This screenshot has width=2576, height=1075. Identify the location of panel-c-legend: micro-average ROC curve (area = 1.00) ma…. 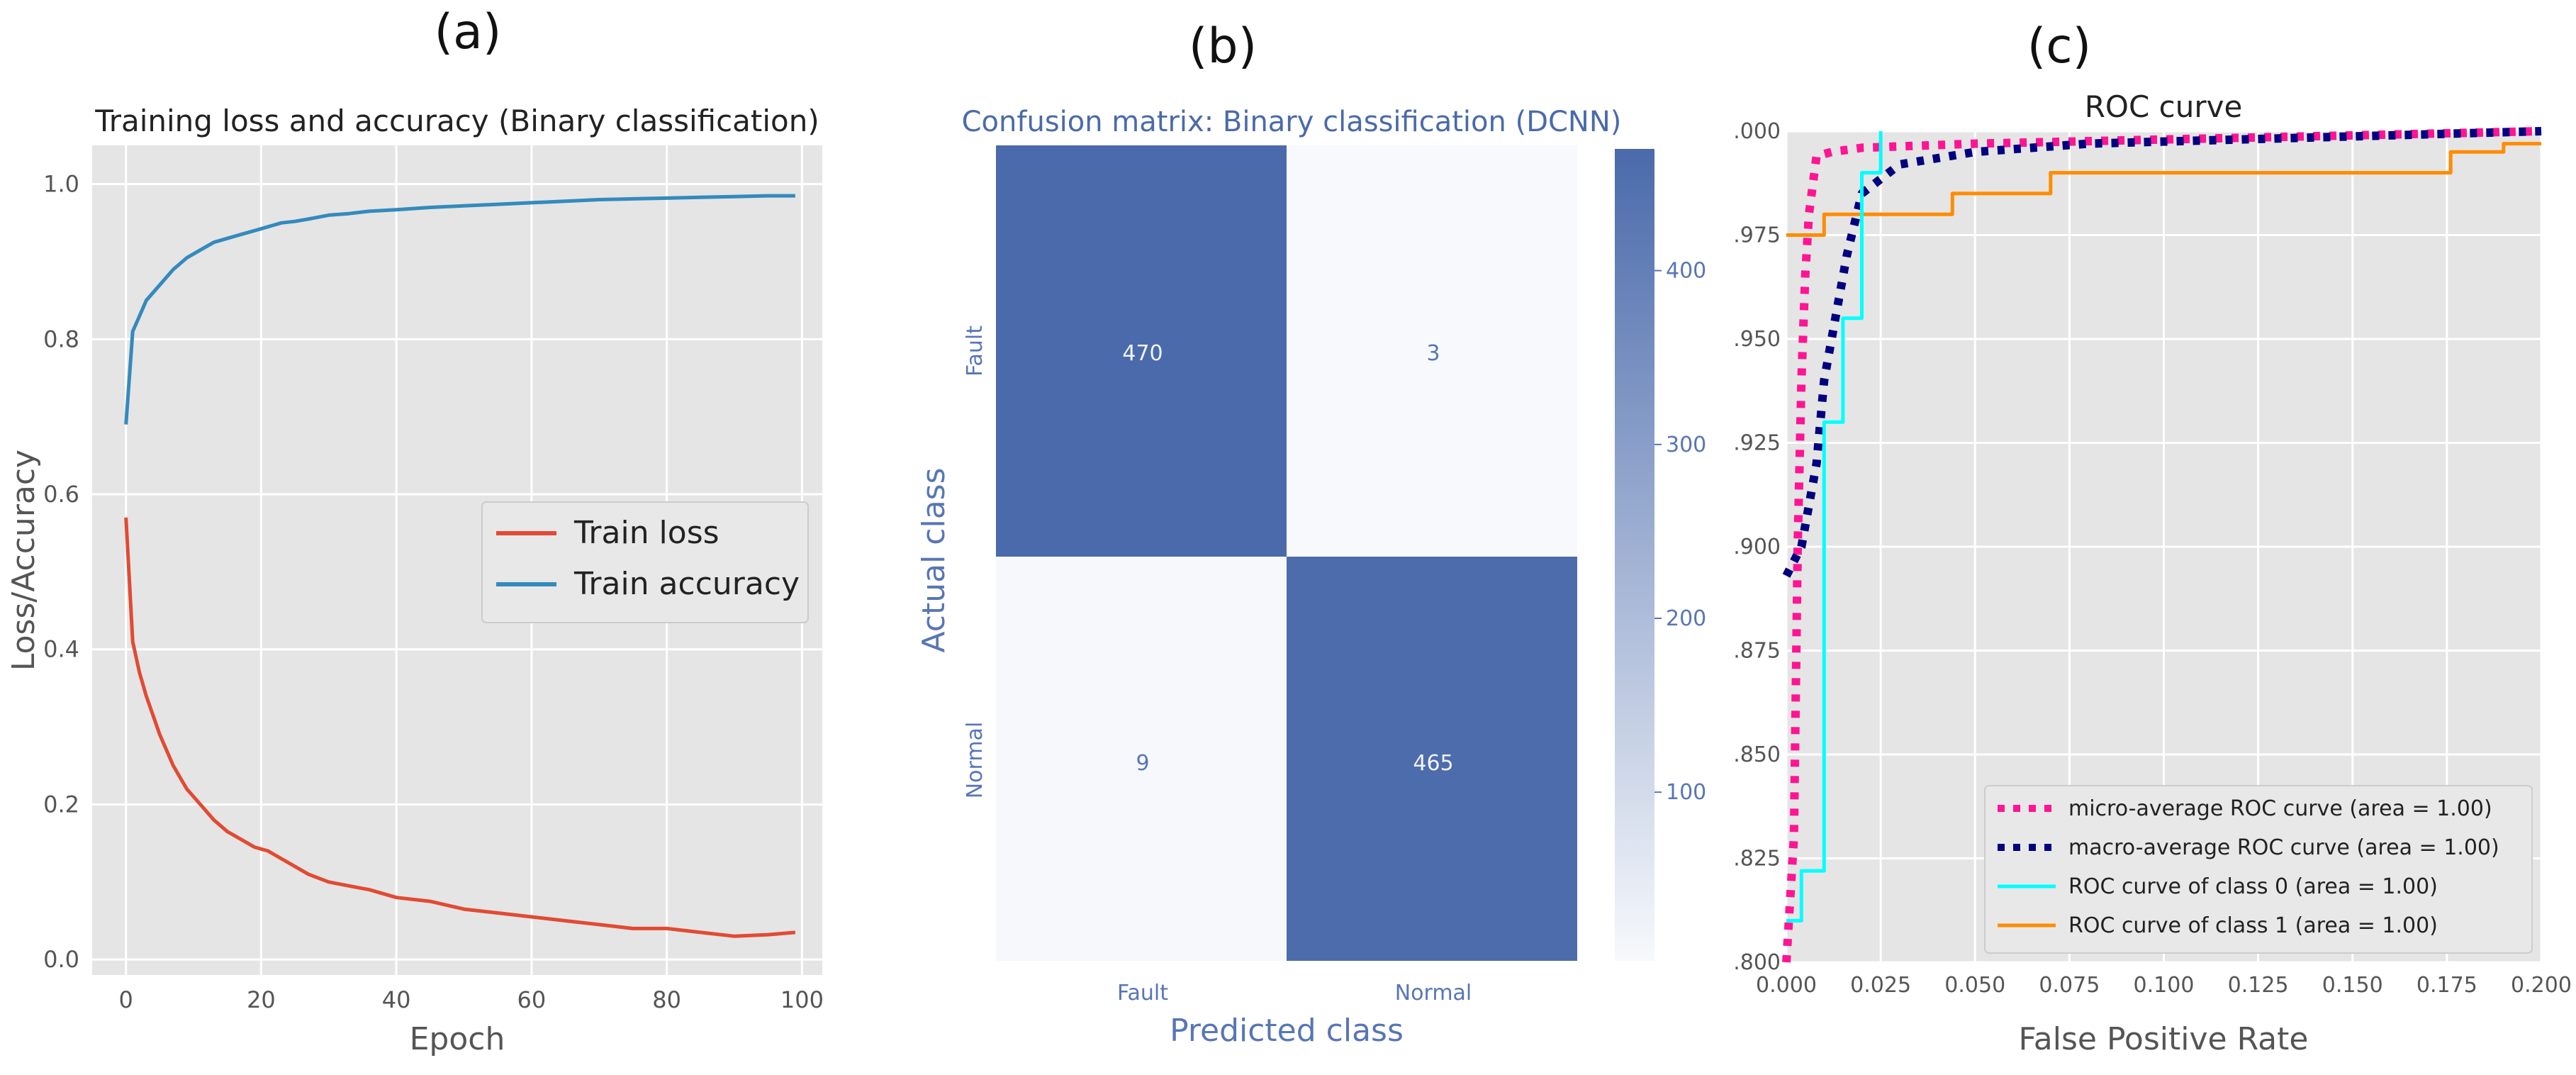
(2259, 870).